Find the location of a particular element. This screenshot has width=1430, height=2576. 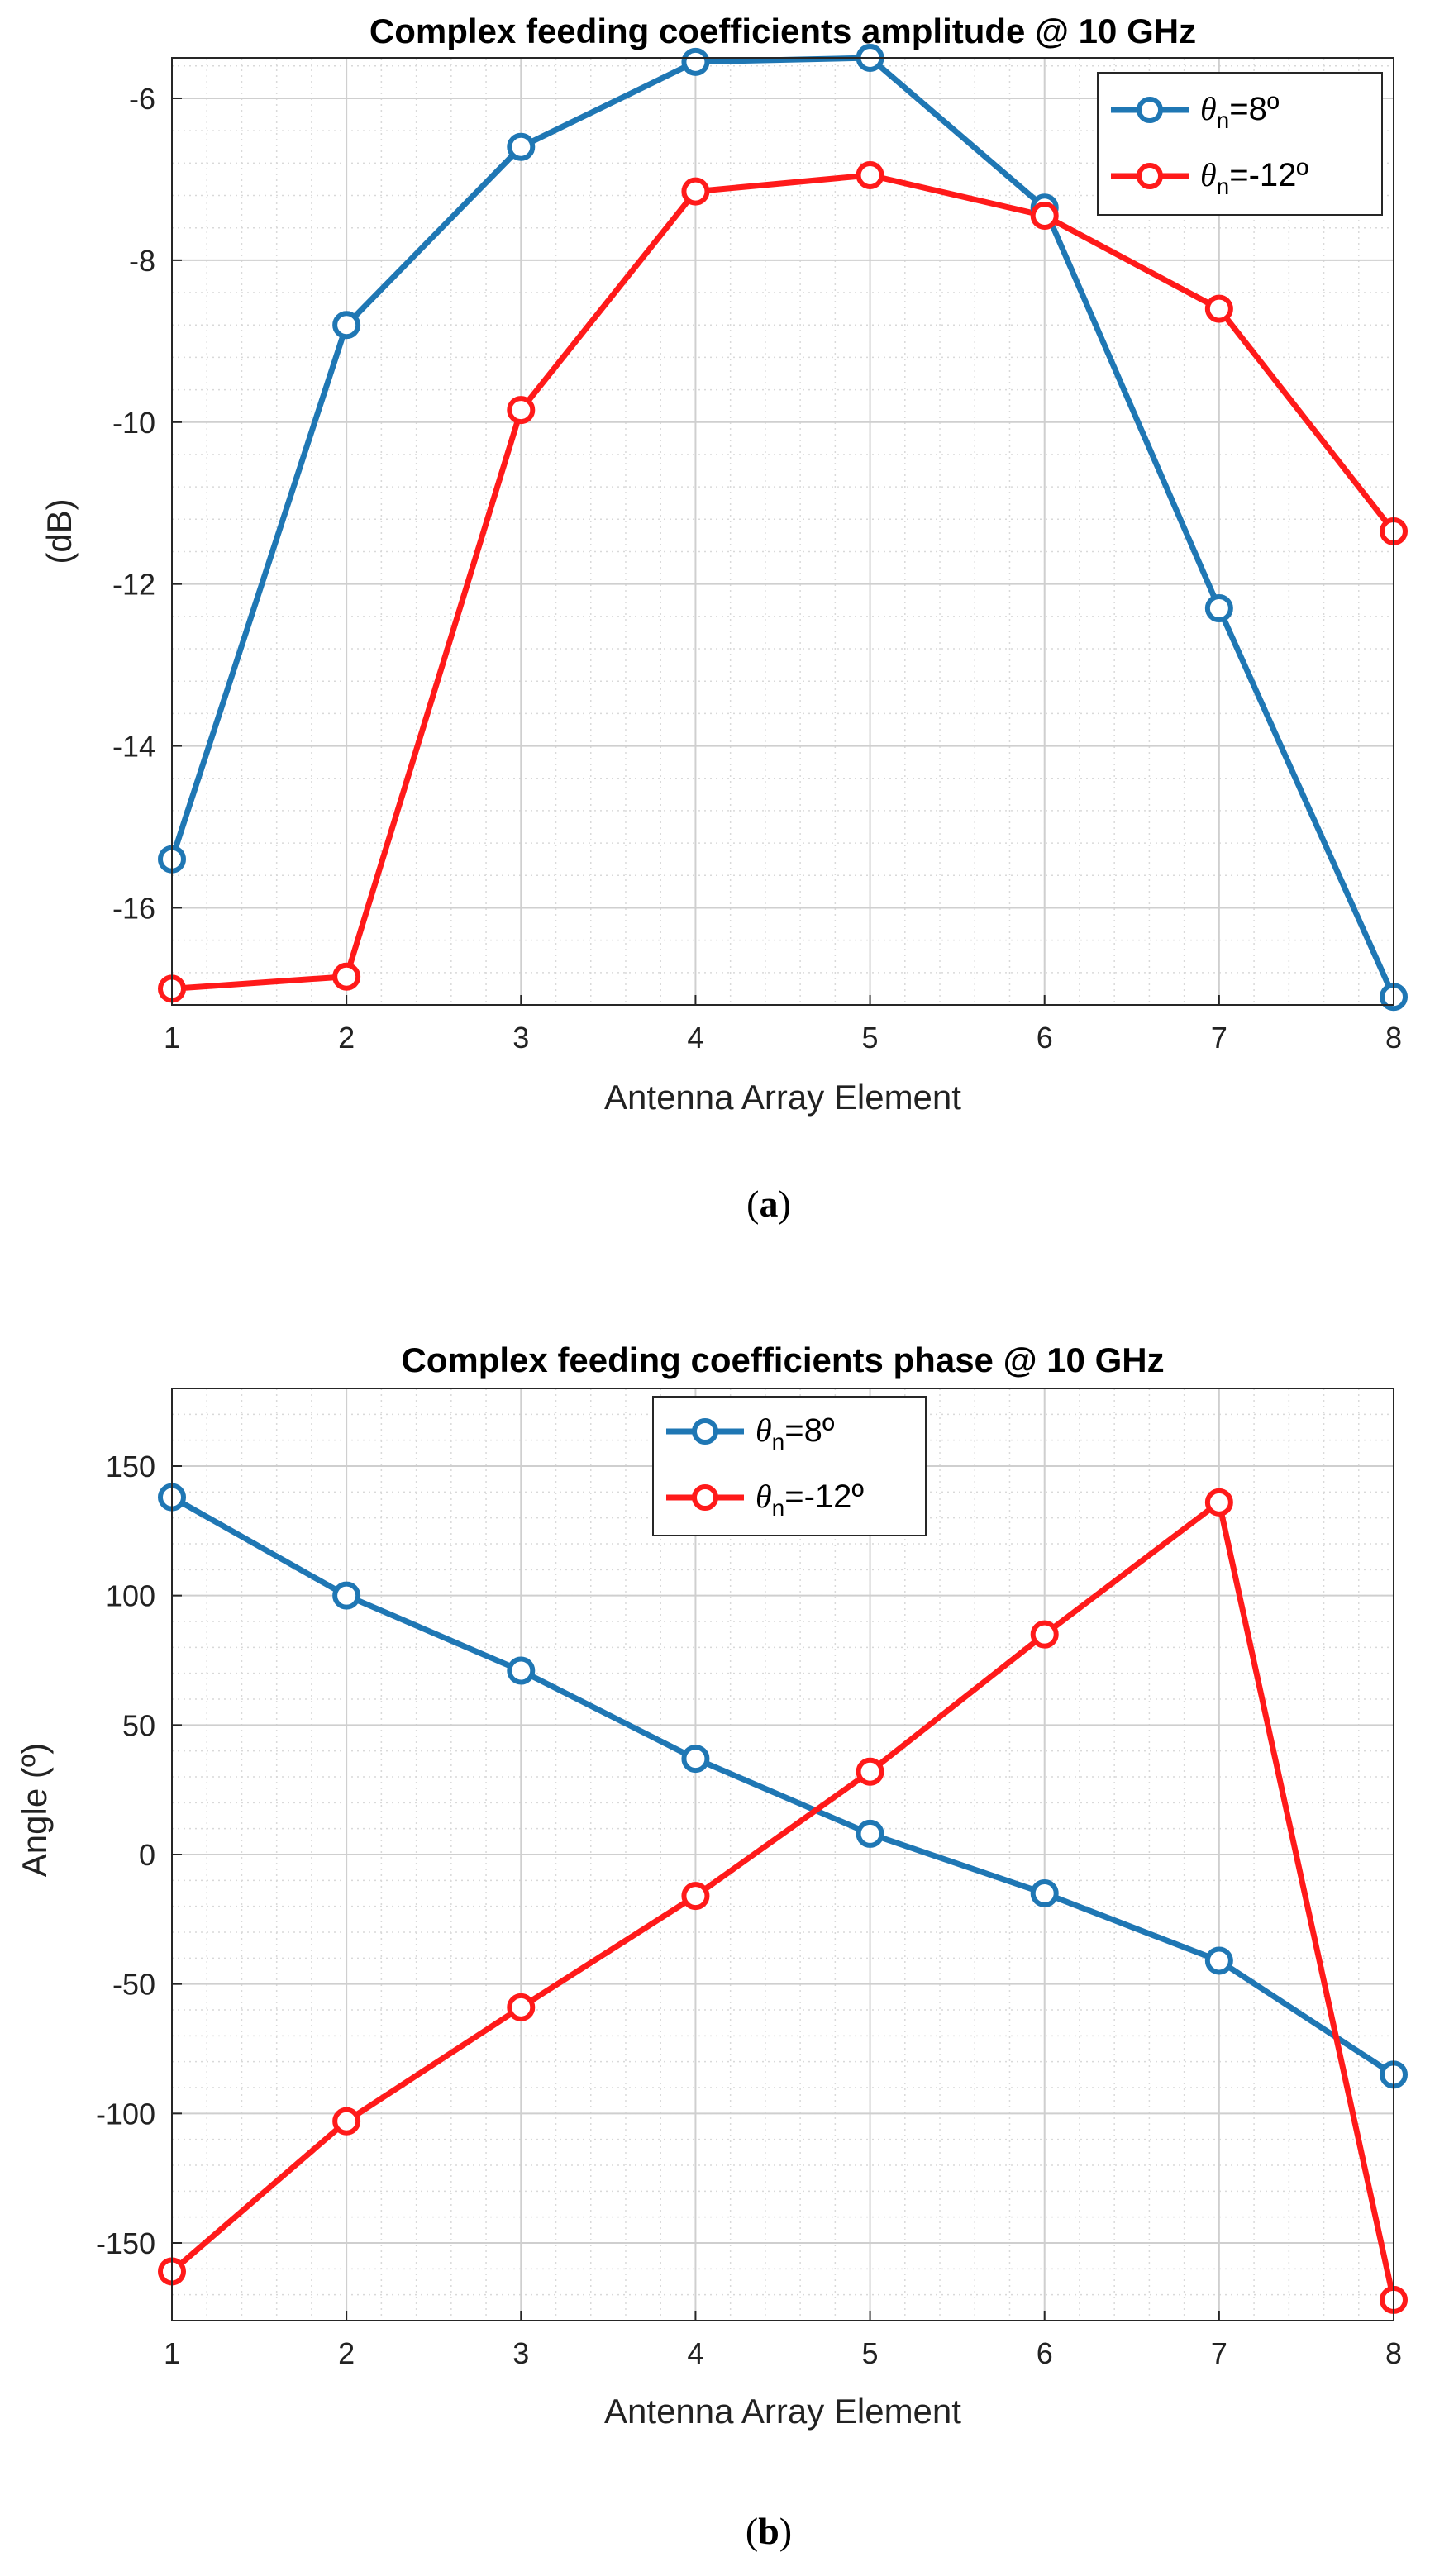

y-tick-label: -100 is located at coordinates (125, 2114).